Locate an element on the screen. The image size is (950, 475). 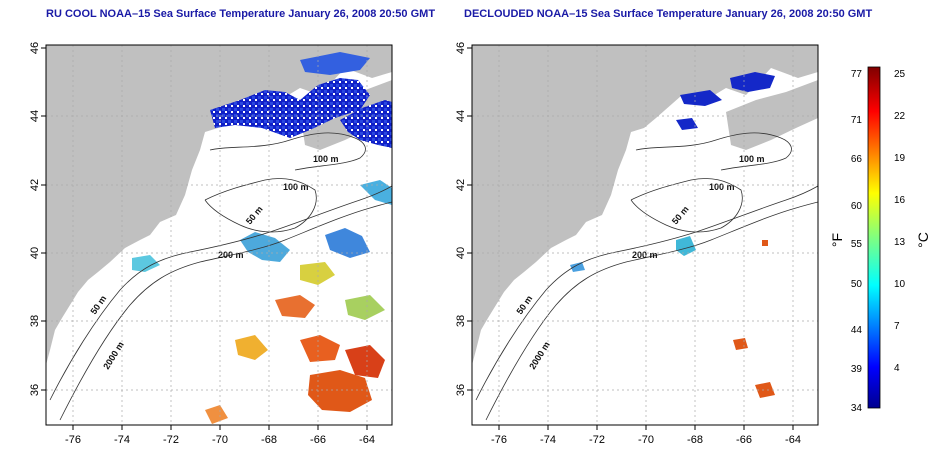
contour-label-200m: 200 m is located at coordinates (231, 255).